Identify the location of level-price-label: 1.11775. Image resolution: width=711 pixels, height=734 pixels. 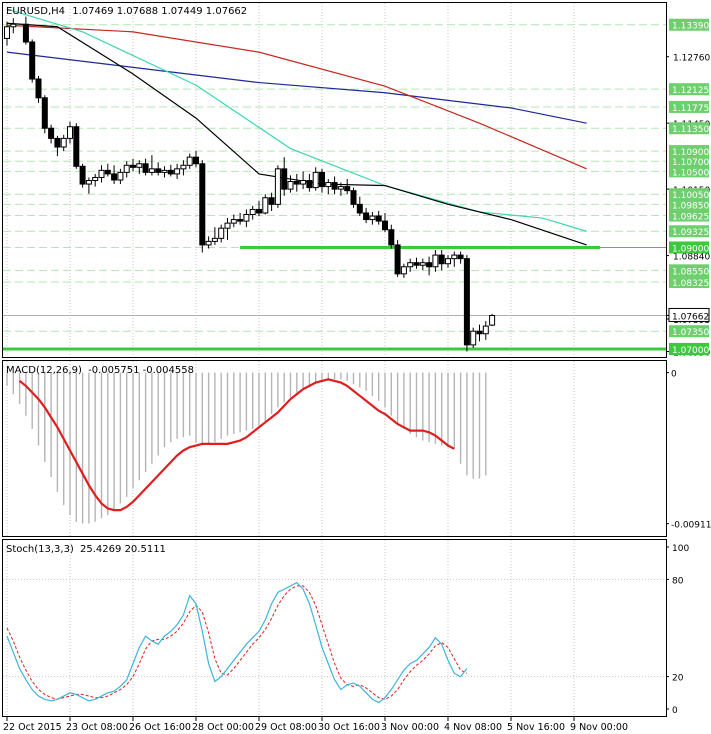
(690, 109).